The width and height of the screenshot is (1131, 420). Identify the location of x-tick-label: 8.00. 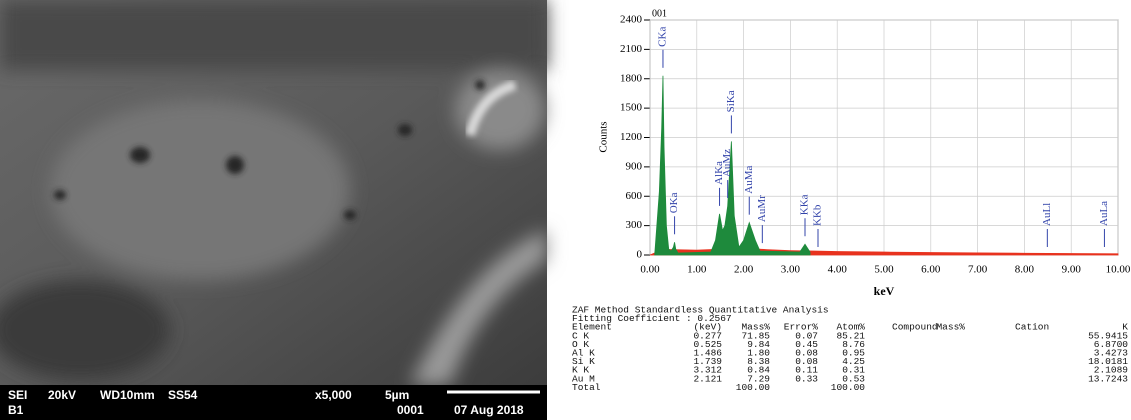
(1025, 270).